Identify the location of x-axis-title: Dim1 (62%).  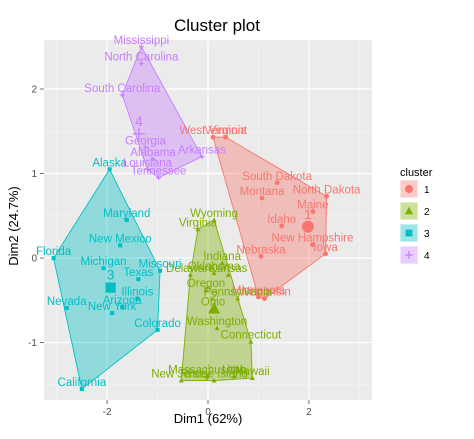
(208, 418).